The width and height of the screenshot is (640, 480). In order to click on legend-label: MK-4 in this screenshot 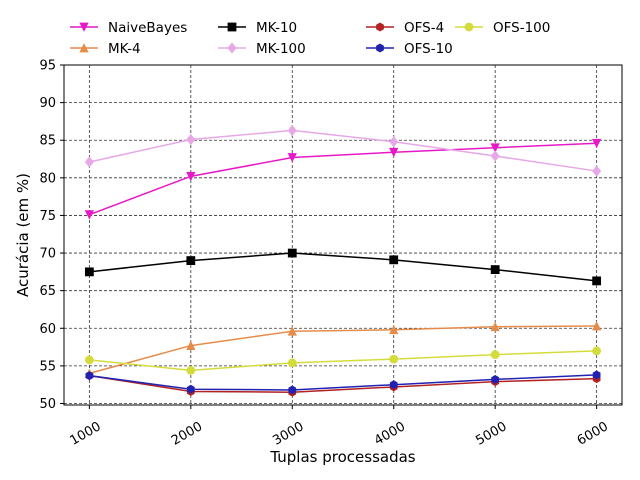, I will do `click(124, 49)`.